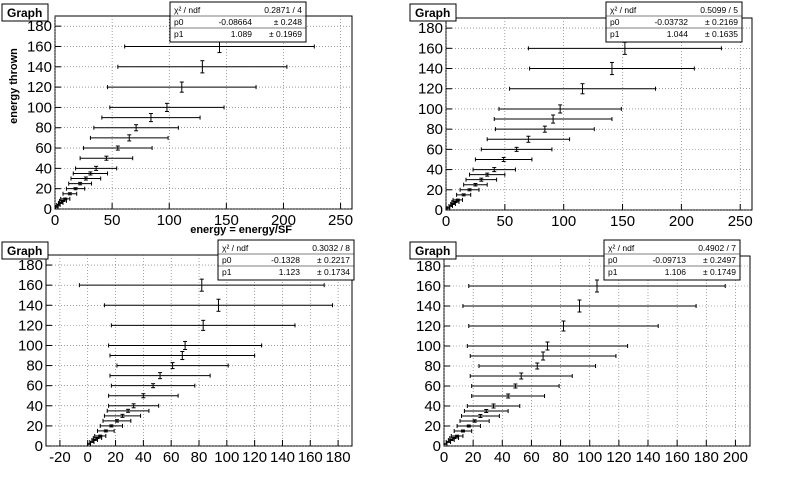 This screenshot has height=477, width=796. Describe the element at coordinates (678, 34) in the screenshot. I see `stats-value: 1.044` at that location.